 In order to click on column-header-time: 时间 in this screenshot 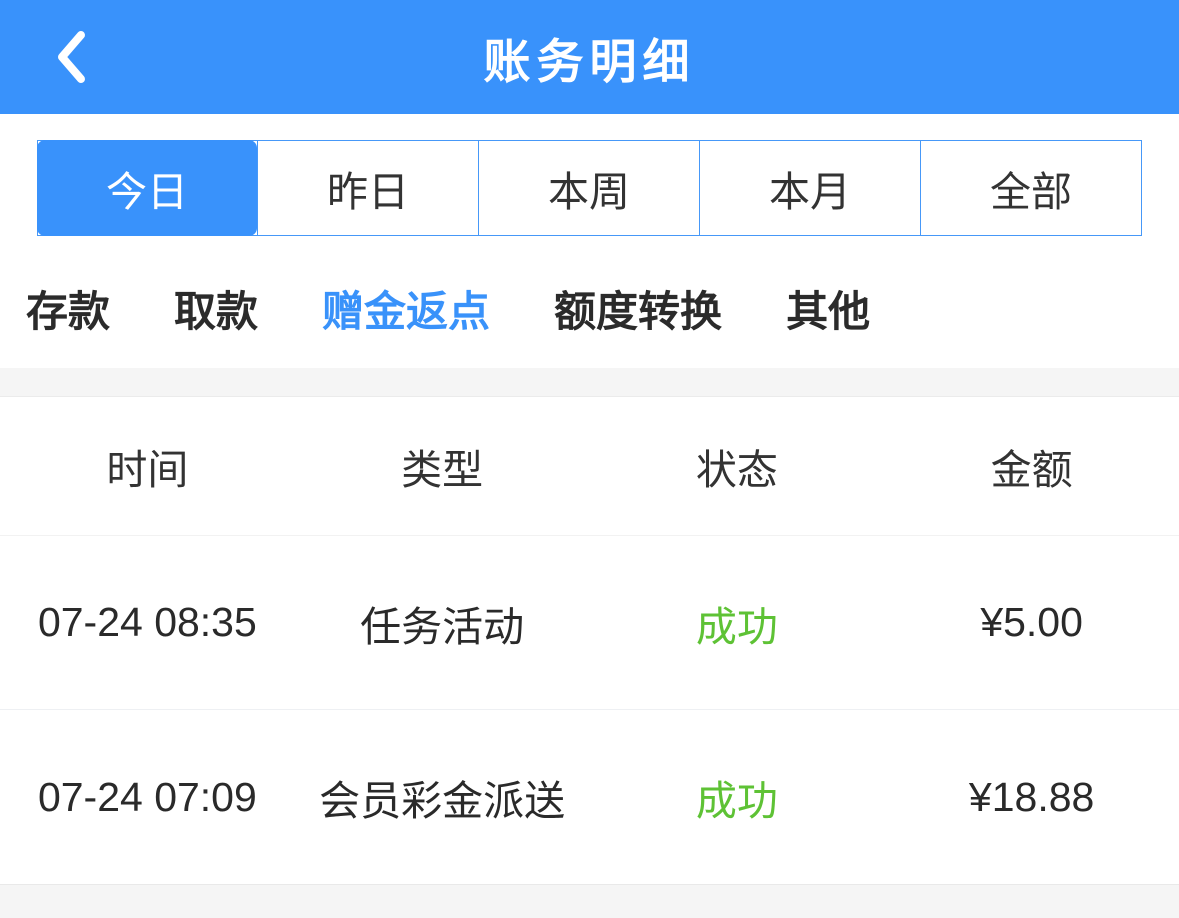, I will do `click(147, 470)`.